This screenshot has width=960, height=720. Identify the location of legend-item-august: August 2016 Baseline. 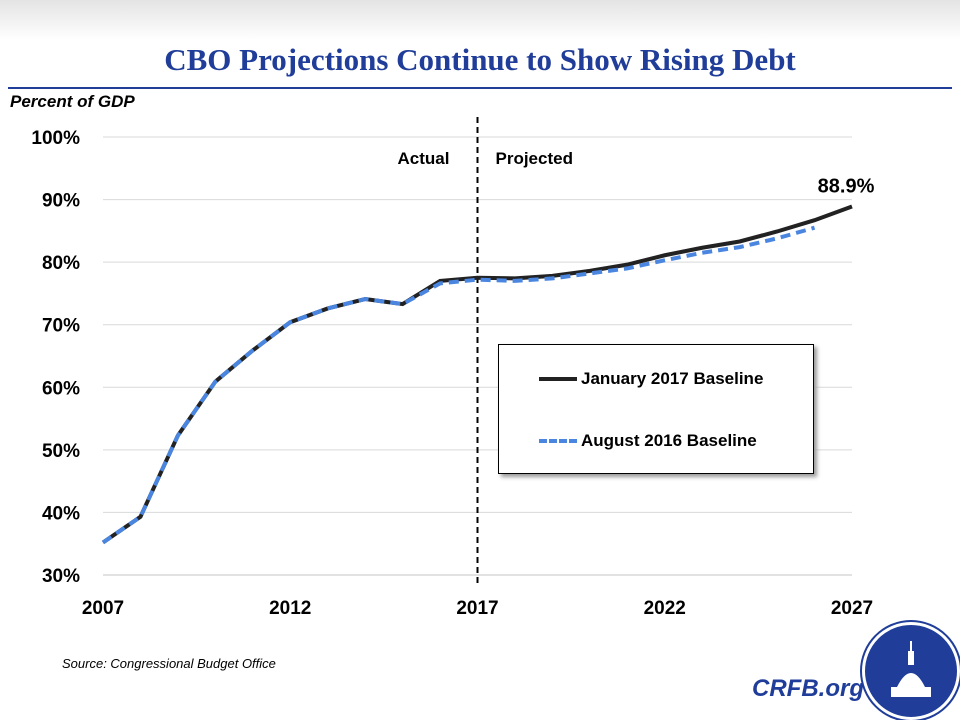
(648, 441).